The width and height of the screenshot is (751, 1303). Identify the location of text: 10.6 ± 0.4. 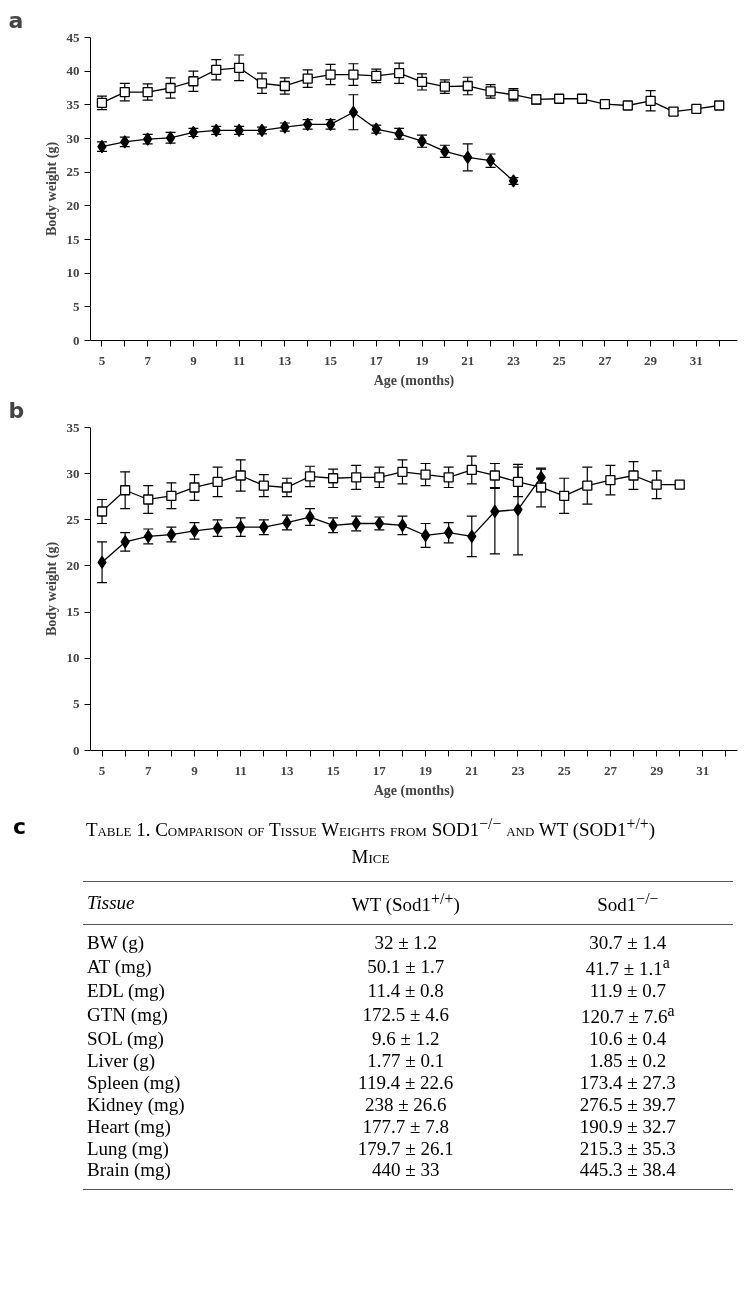
(628, 1039).